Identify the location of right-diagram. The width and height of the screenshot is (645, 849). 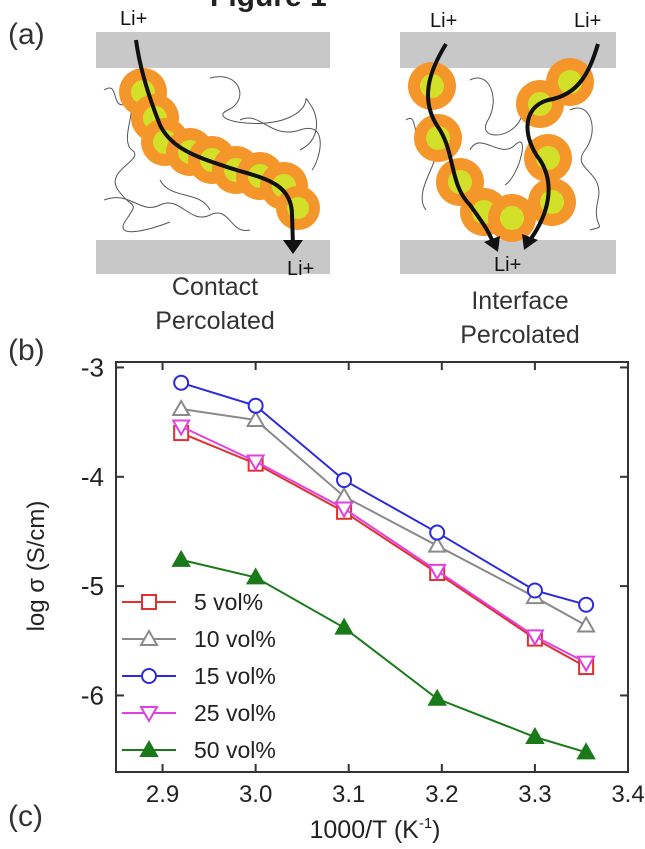
(508, 153).